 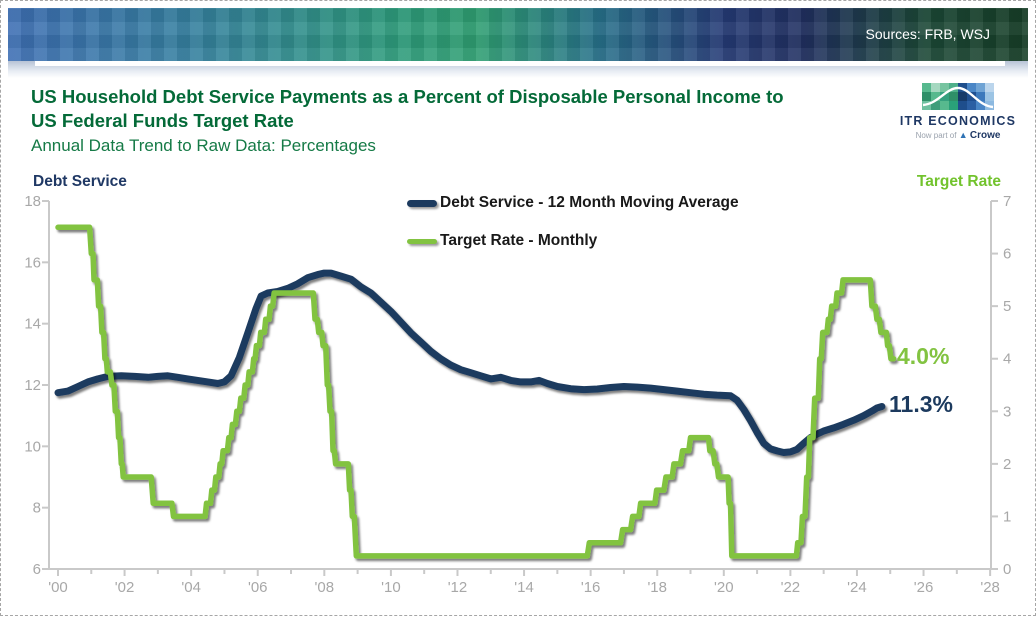 I want to click on title-line-2: US Federal Funds Target Rate, so click(x=162, y=120).